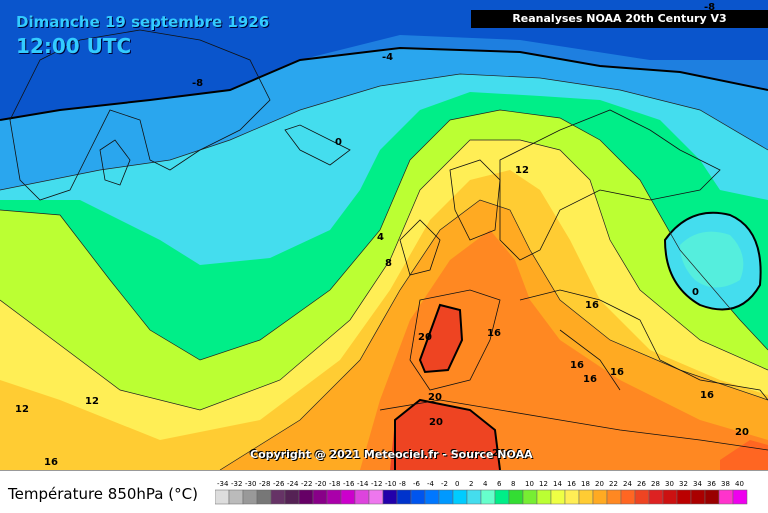 This screenshot has height=513, width=768. Describe the element at coordinates (349, 484) in the screenshot. I see `scale-tick: -16` at that location.